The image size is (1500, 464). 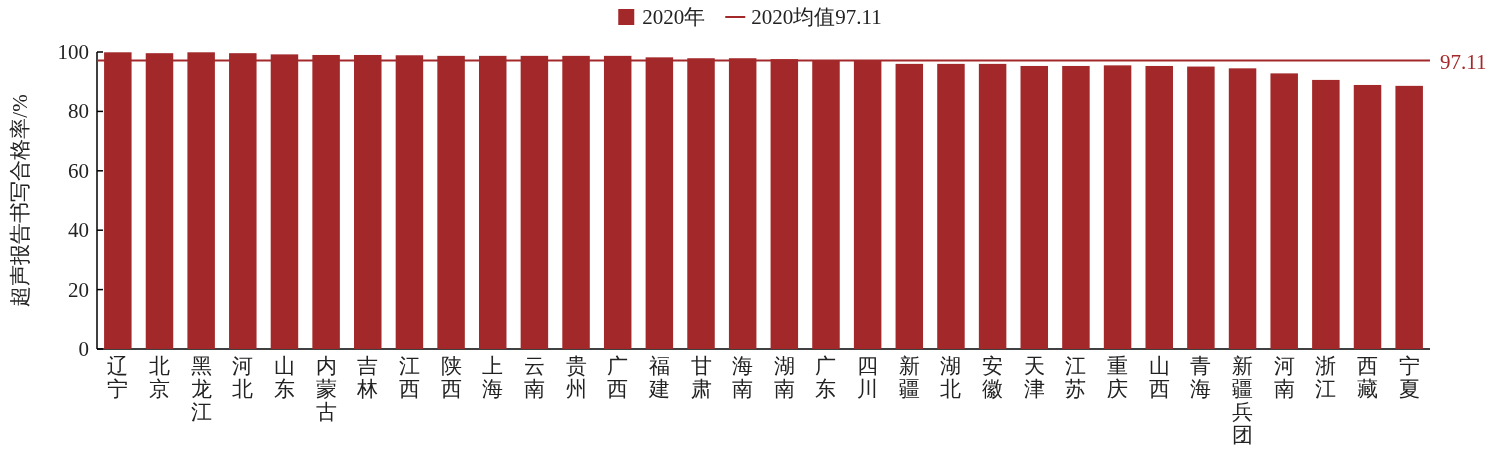 What do you see at coordinates (409, 377) in the screenshot?
I see `x-tick-label: 江西` at bounding box center [409, 377].